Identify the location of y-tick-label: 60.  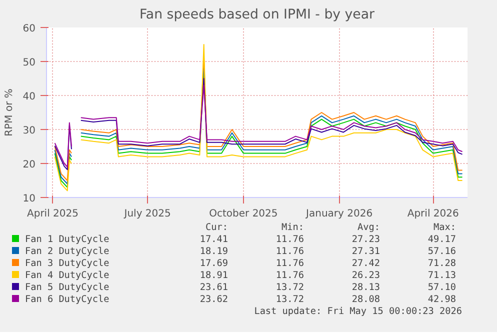
(29, 29).